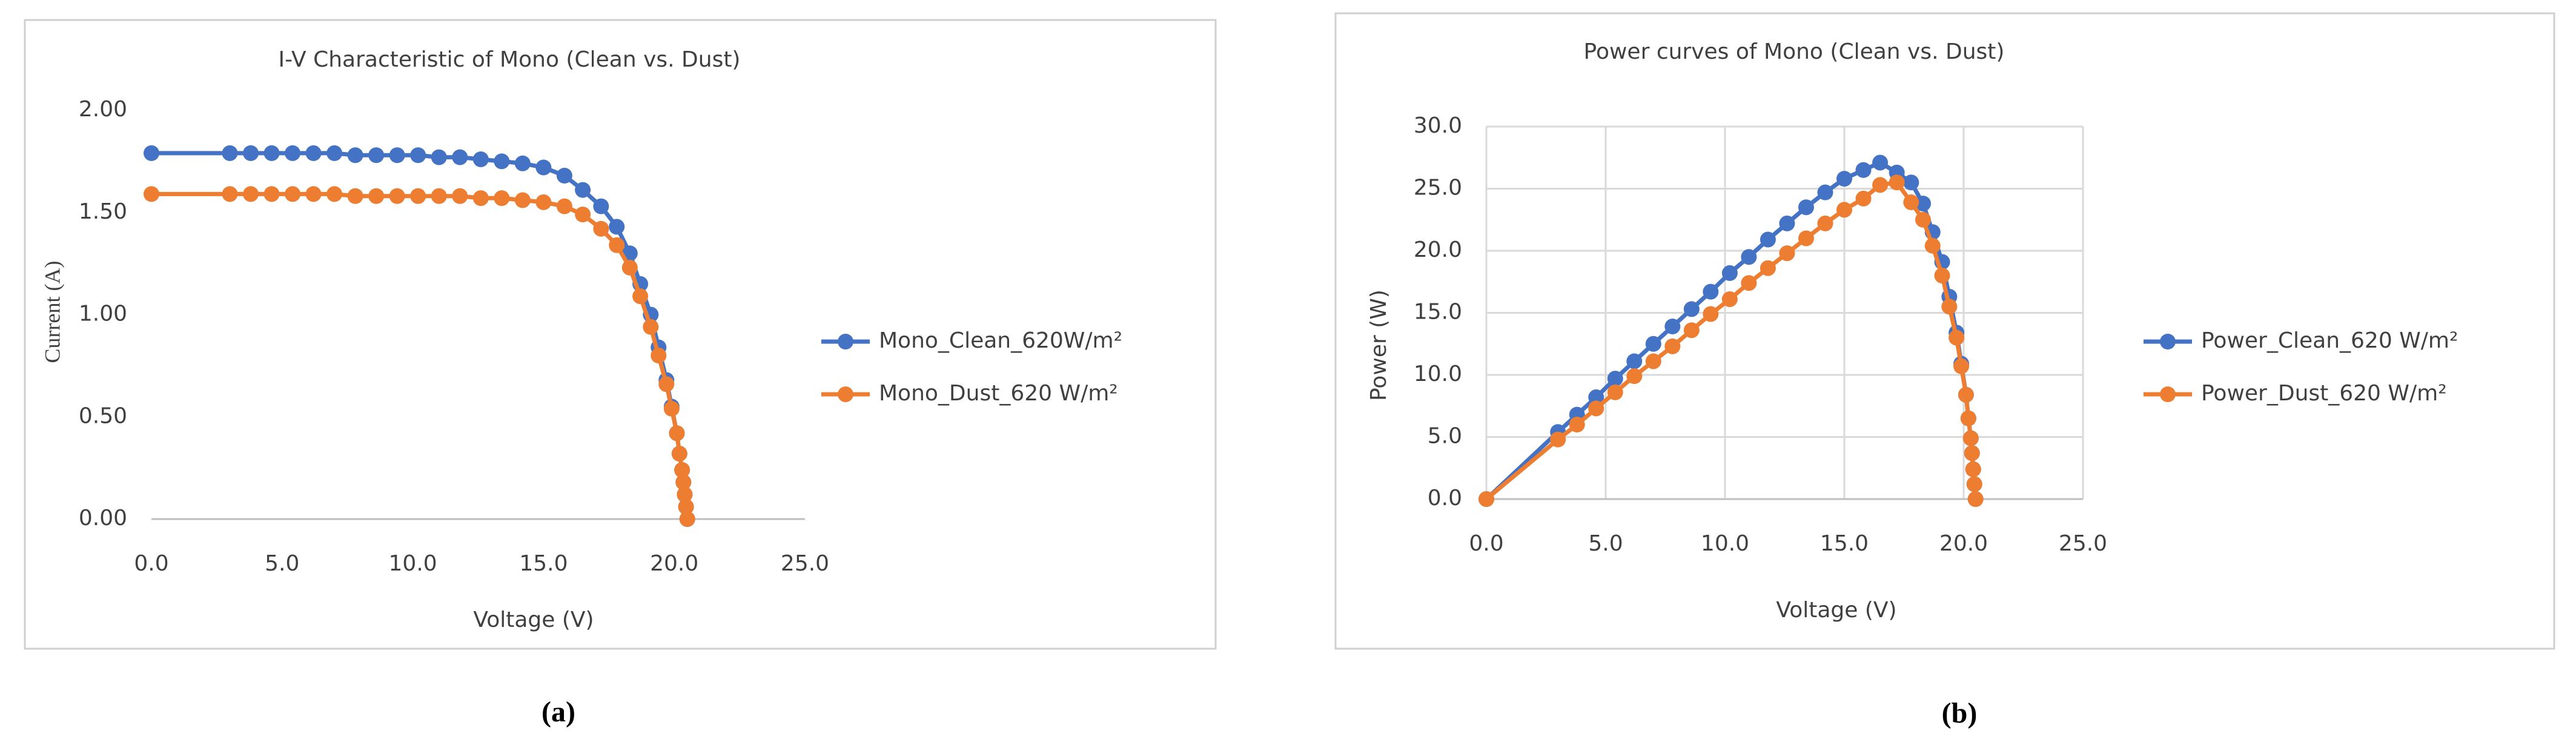 This screenshot has height=748, width=2576. Describe the element at coordinates (103, 211) in the screenshot. I see `y-tick-label: 1.50` at that location.